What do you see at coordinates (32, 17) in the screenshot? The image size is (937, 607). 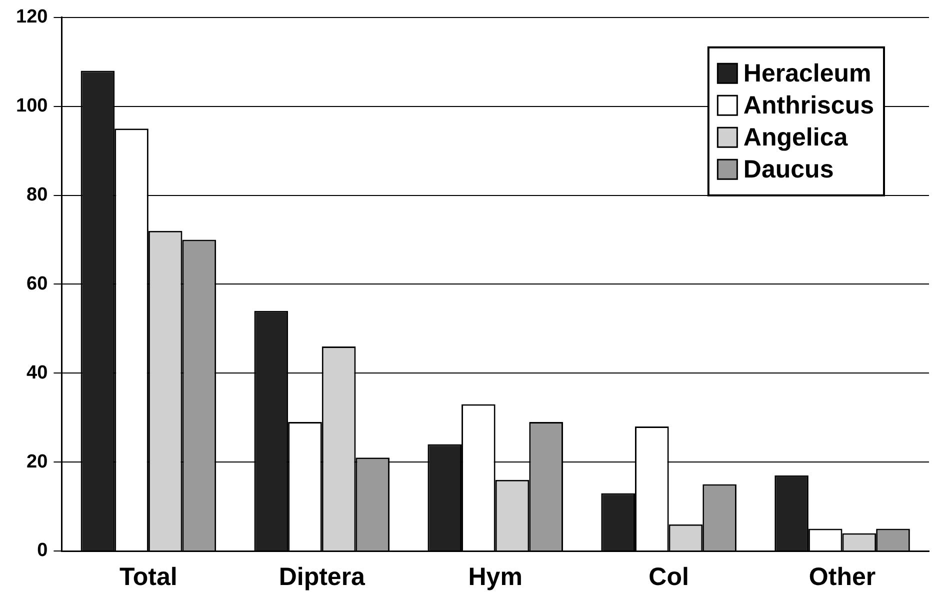 I see `y-tick-label: 120` at bounding box center [32, 17].